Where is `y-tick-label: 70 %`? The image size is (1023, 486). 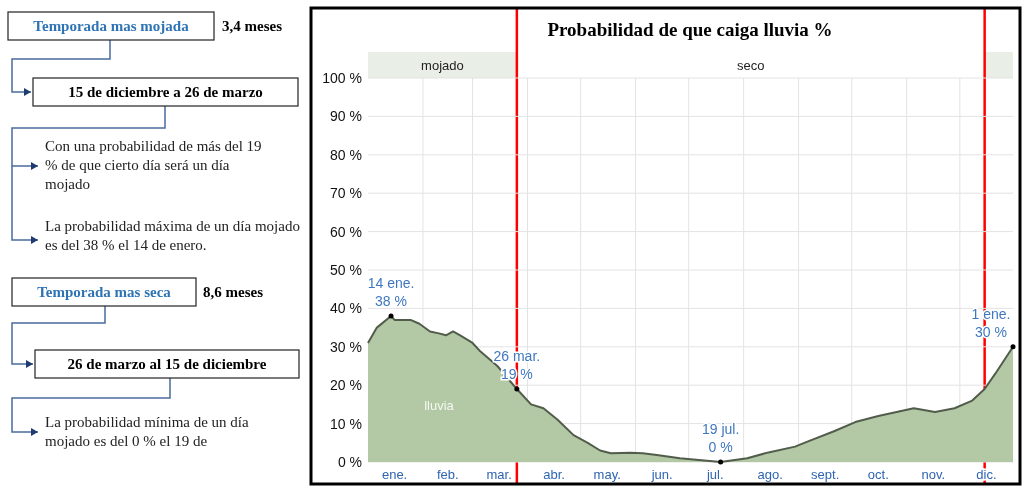
y-tick-label: 70 % is located at coordinates (346, 193).